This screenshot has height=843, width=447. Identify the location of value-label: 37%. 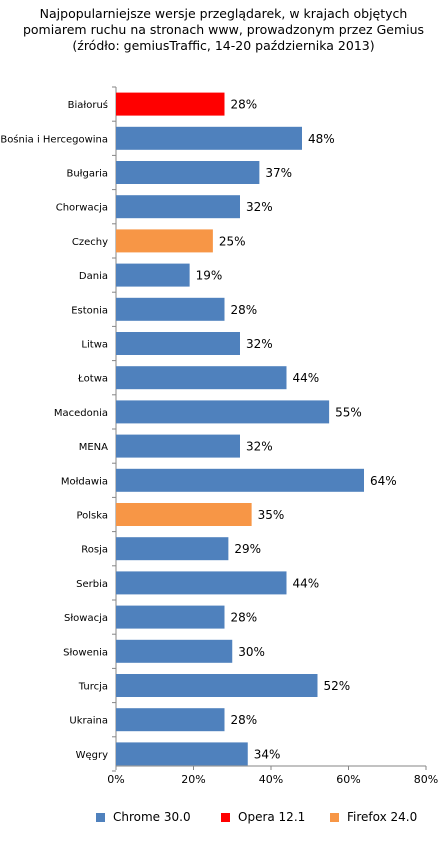
(278, 173).